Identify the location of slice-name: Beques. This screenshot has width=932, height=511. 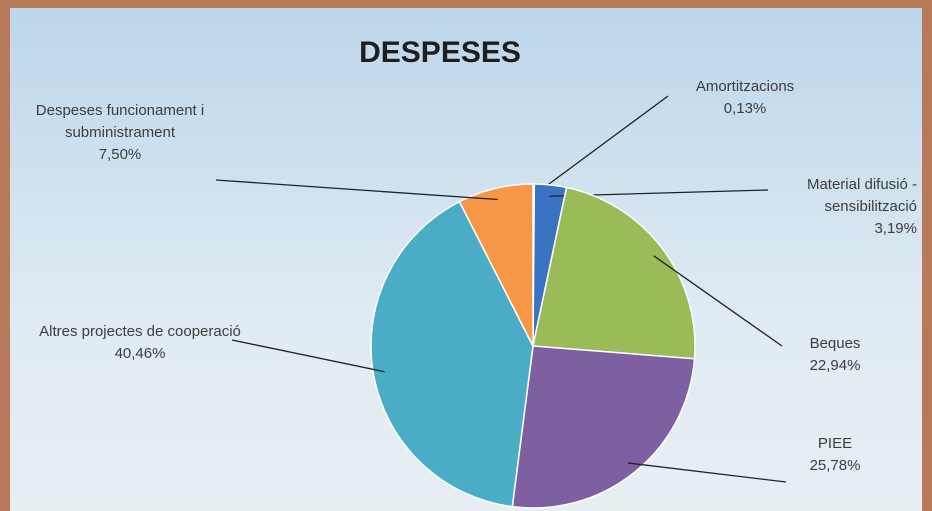
(835, 343).